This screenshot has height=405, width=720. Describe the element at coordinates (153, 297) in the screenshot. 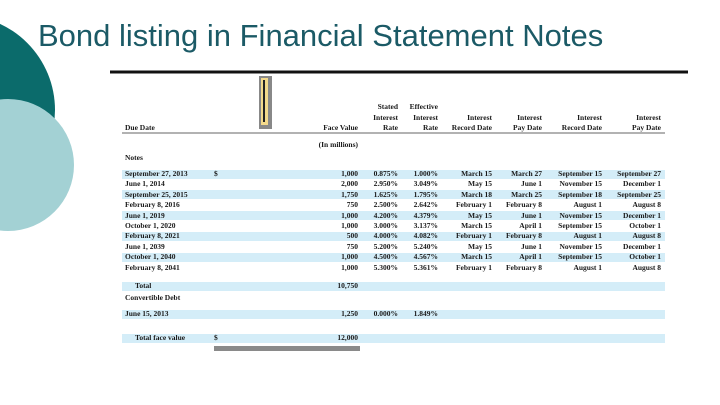

I see `section-label: Convertible Debt` at that location.